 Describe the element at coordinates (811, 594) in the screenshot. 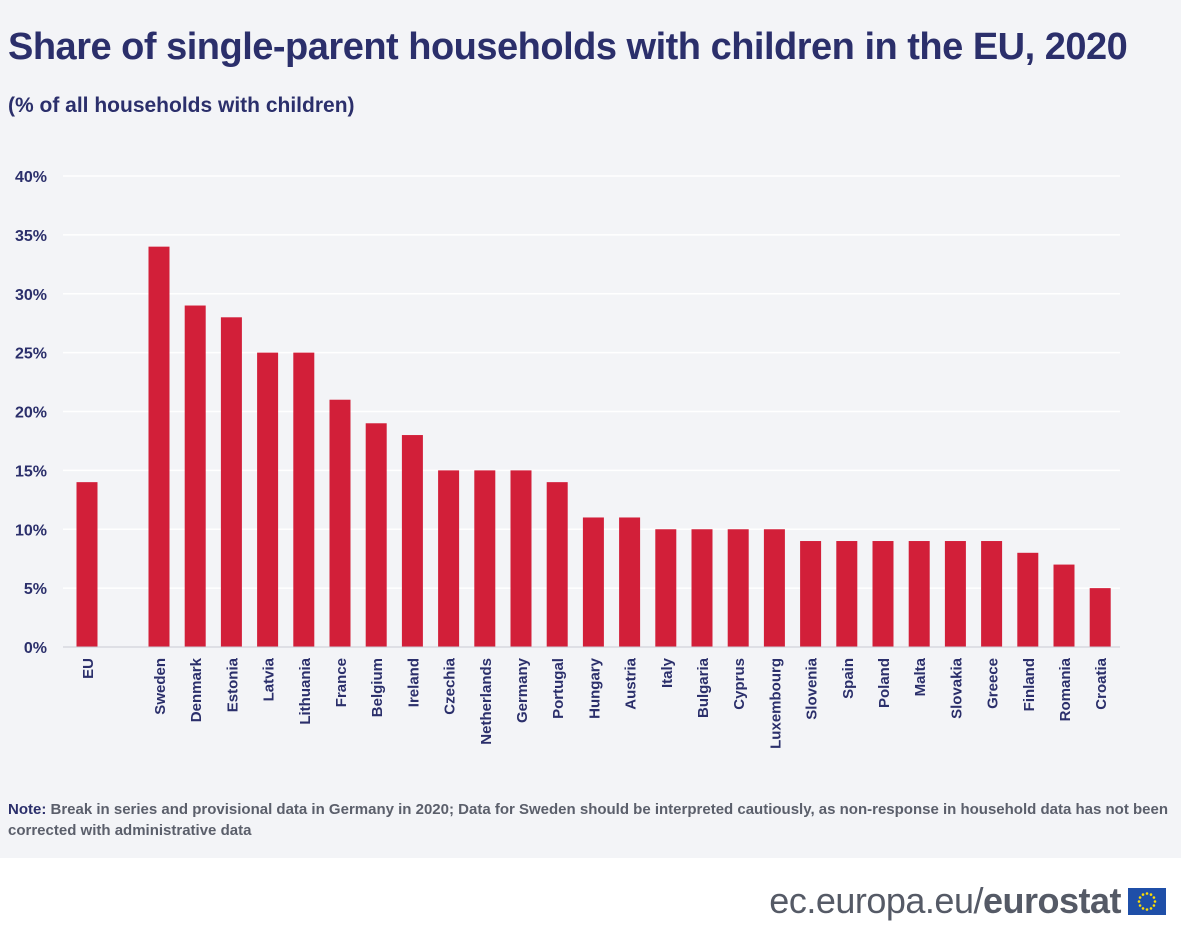

I see `bar-slovenia` at that location.